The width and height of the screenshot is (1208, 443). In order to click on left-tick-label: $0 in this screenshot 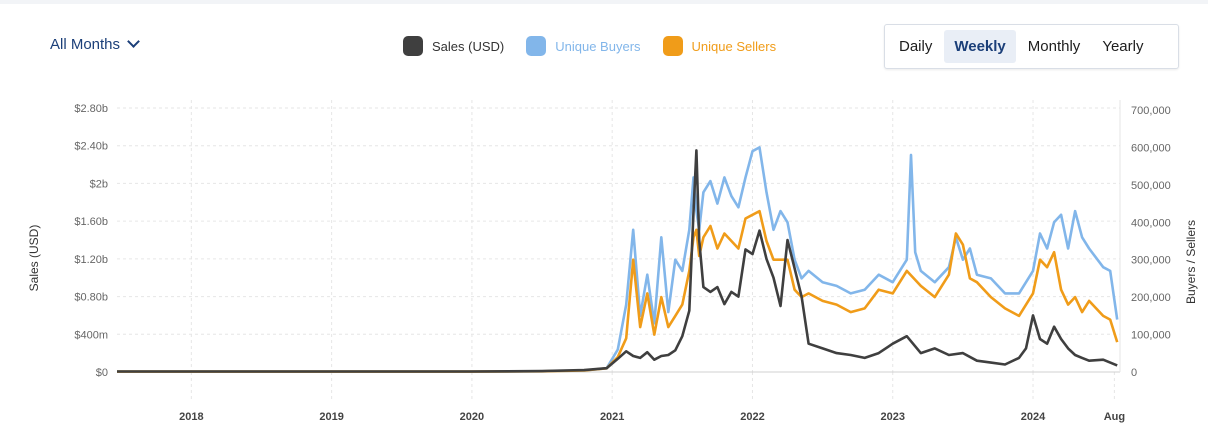, I will do `click(102, 373)`.